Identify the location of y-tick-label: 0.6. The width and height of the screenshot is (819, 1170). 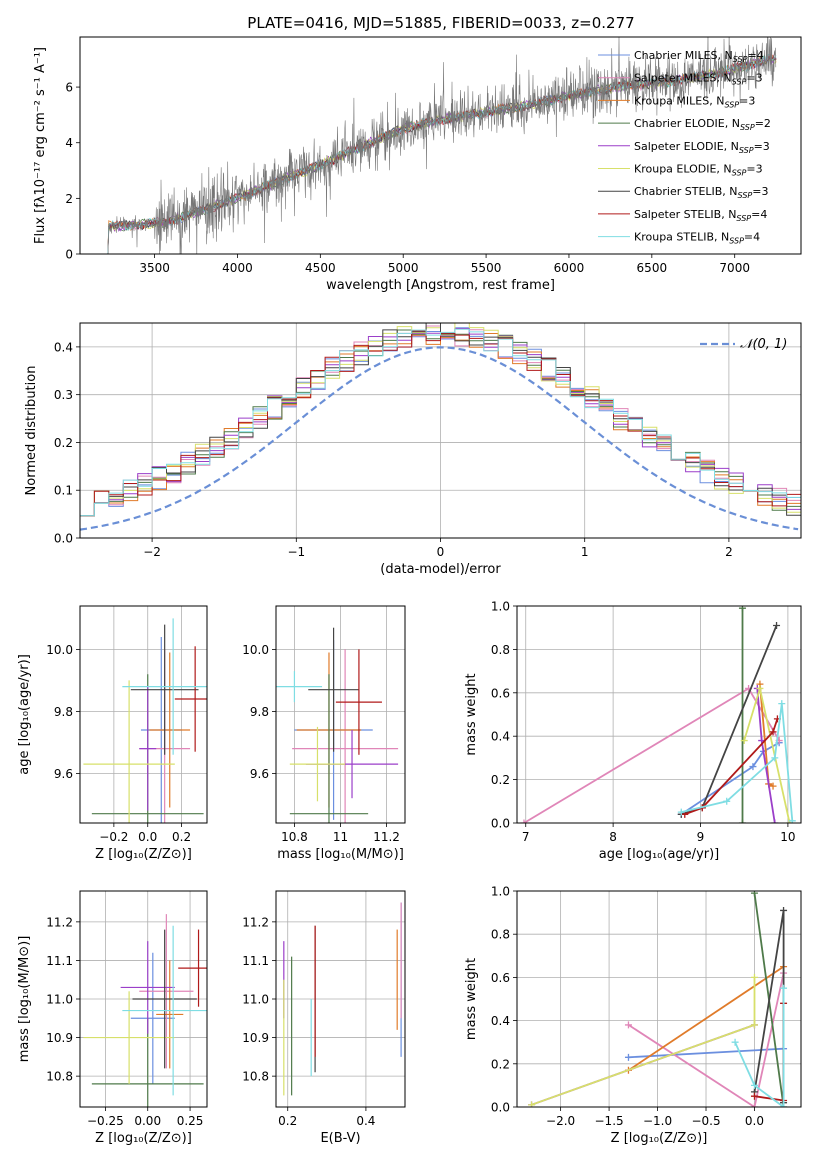
(500, 693).